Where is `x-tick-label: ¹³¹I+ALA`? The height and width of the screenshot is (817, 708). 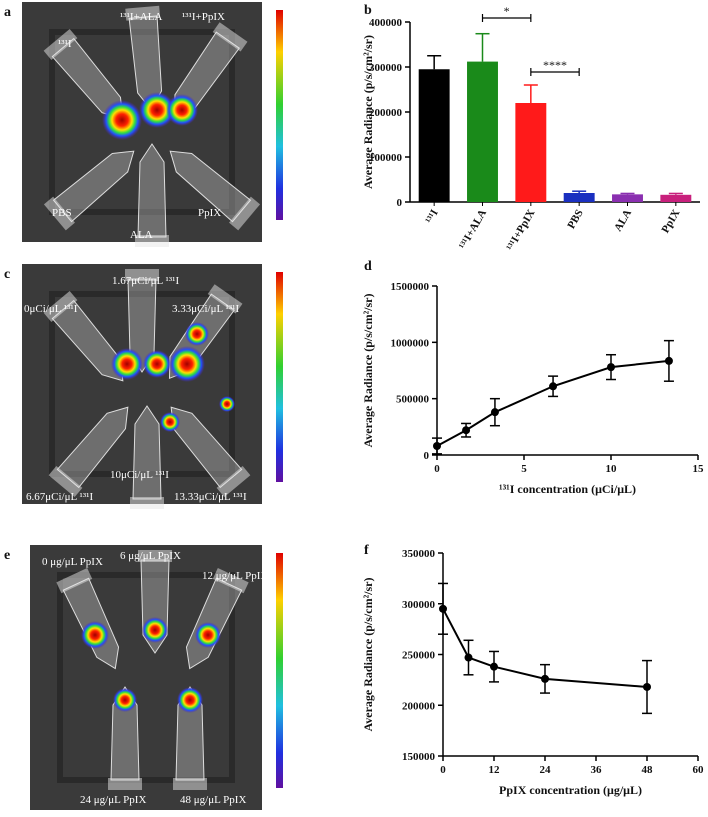
x-tick-label: ¹³¹I+ALA is located at coordinates (473, 229).